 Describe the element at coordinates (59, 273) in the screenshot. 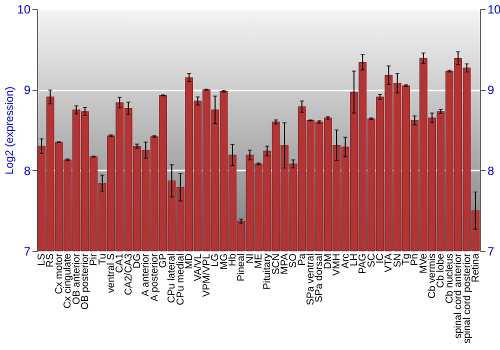

I see `x-tick-label: Cx motor` at that location.